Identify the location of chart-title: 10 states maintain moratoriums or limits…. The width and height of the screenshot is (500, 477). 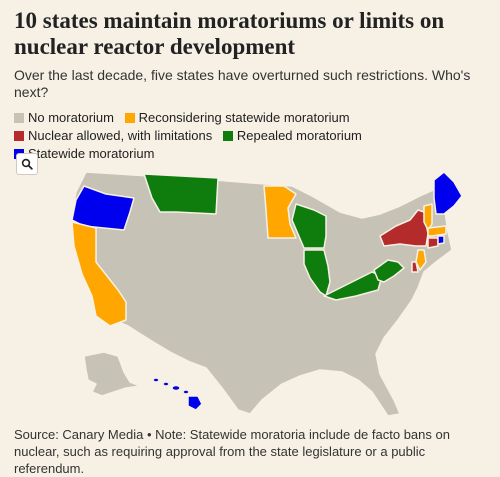
(229, 33).